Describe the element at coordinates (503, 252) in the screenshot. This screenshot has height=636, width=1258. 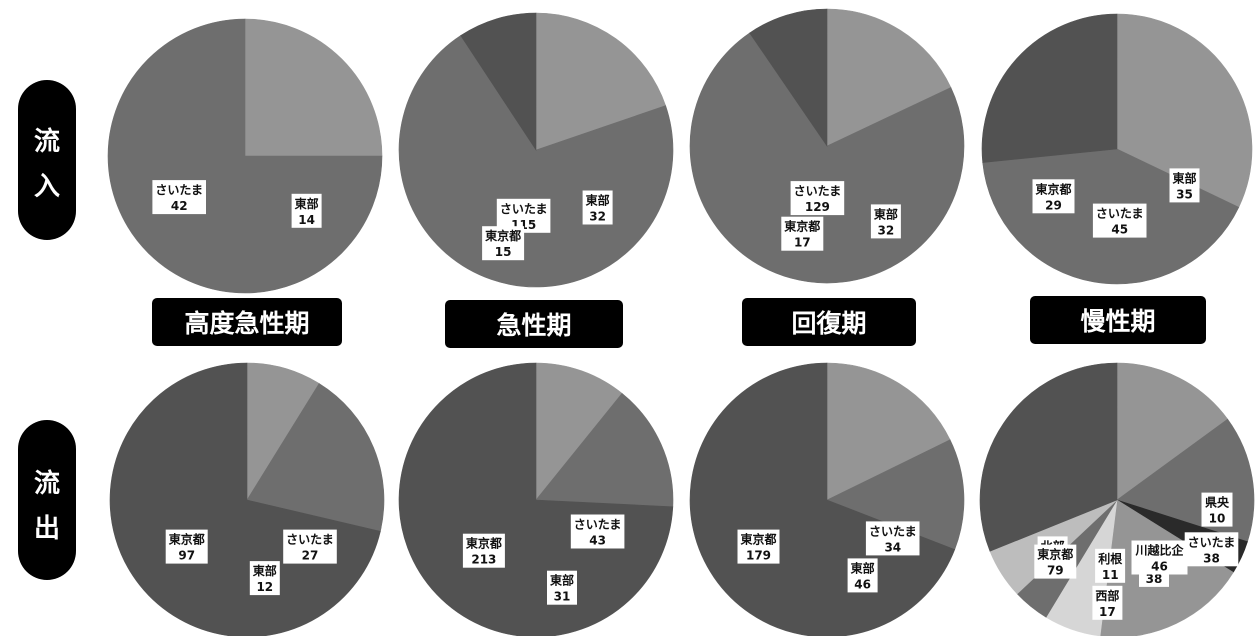
I see `slice-label-value: 15` at that location.